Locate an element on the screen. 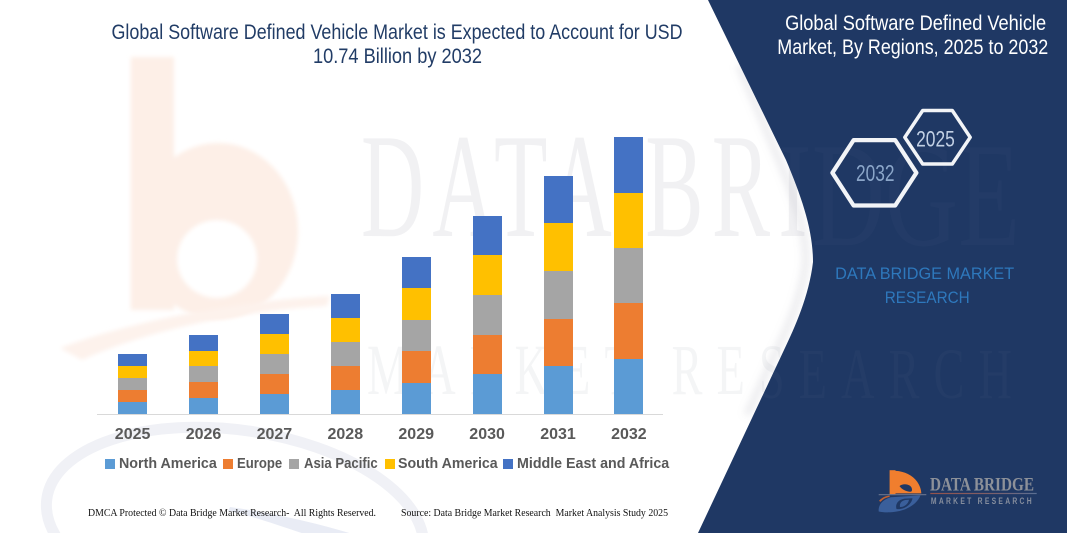 The width and height of the screenshot is (1067, 533). svg-text: 2032 is located at coordinates (875, 173).